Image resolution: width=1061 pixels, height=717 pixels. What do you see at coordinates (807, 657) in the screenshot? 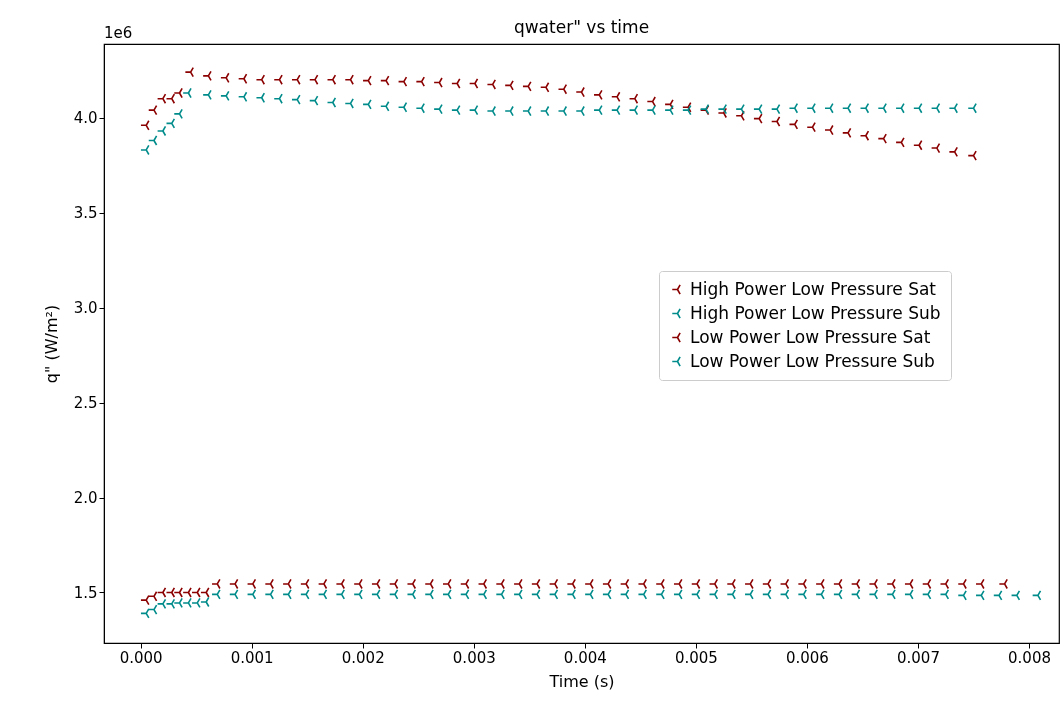
I see `x-tick-label: 0.006` at bounding box center [807, 657].